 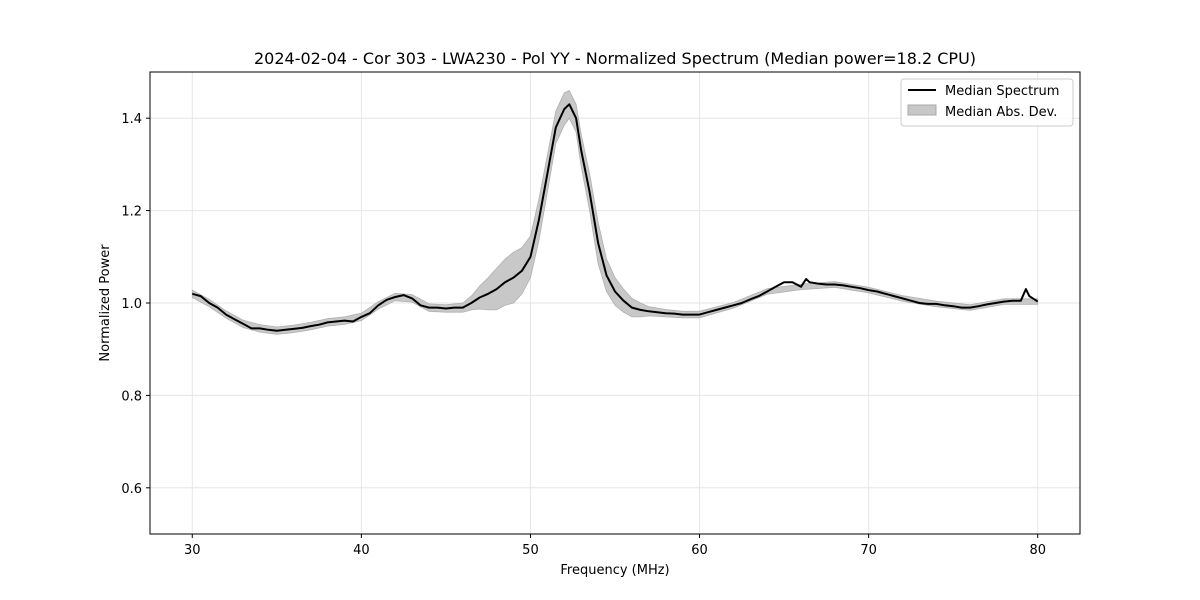 What do you see at coordinates (131, 304) in the screenshot?
I see `y-tick-label: 1.0` at bounding box center [131, 304].